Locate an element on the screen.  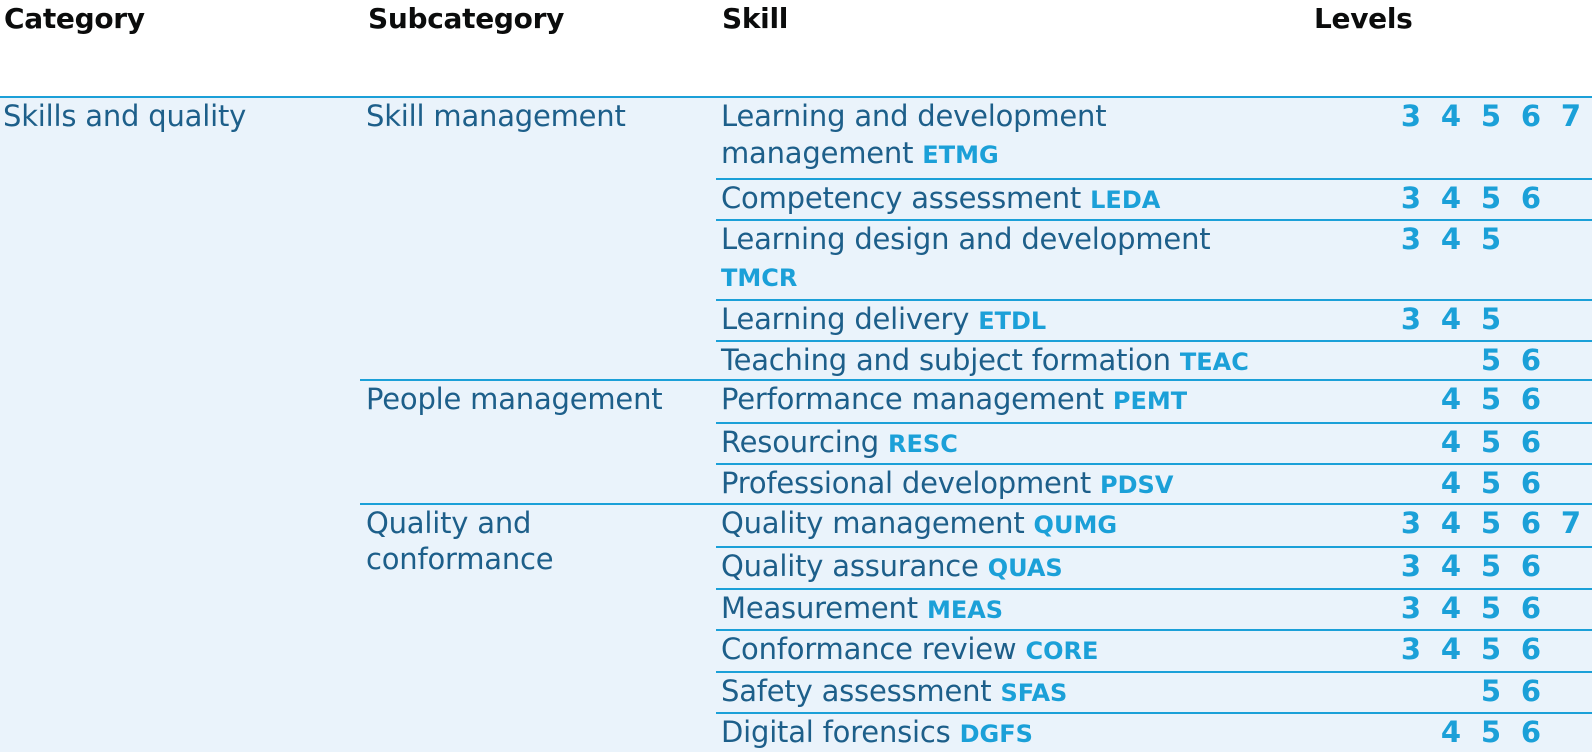
subcategory-cell: Skill management is located at coordinates (496, 116).